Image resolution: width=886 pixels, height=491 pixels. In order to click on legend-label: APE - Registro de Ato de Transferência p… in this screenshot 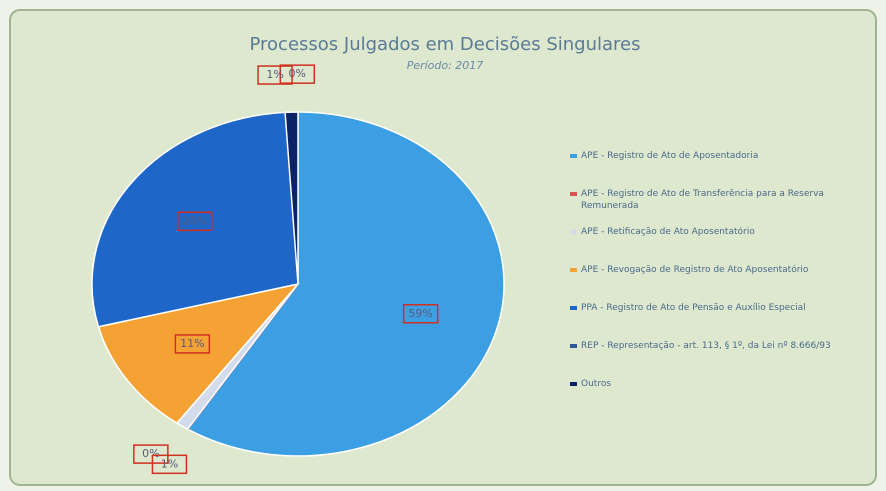, I will do `click(702, 200)`.